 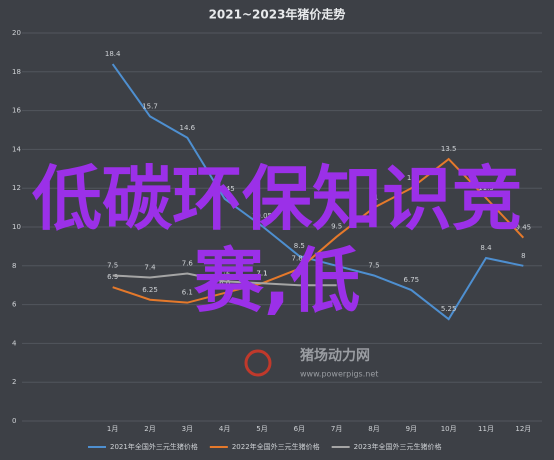 What do you see at coordinates (449, 429) in the screenshot?
I see `x-tick-label: 10月` at bounding box center [449, 429].